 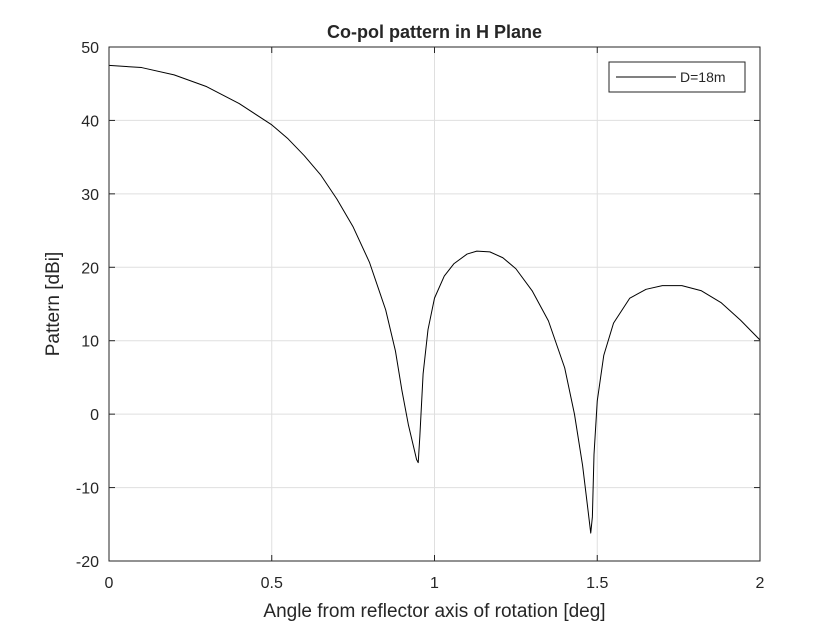 I want to click on y-tick-label: 30, so click(x=90, y=195).